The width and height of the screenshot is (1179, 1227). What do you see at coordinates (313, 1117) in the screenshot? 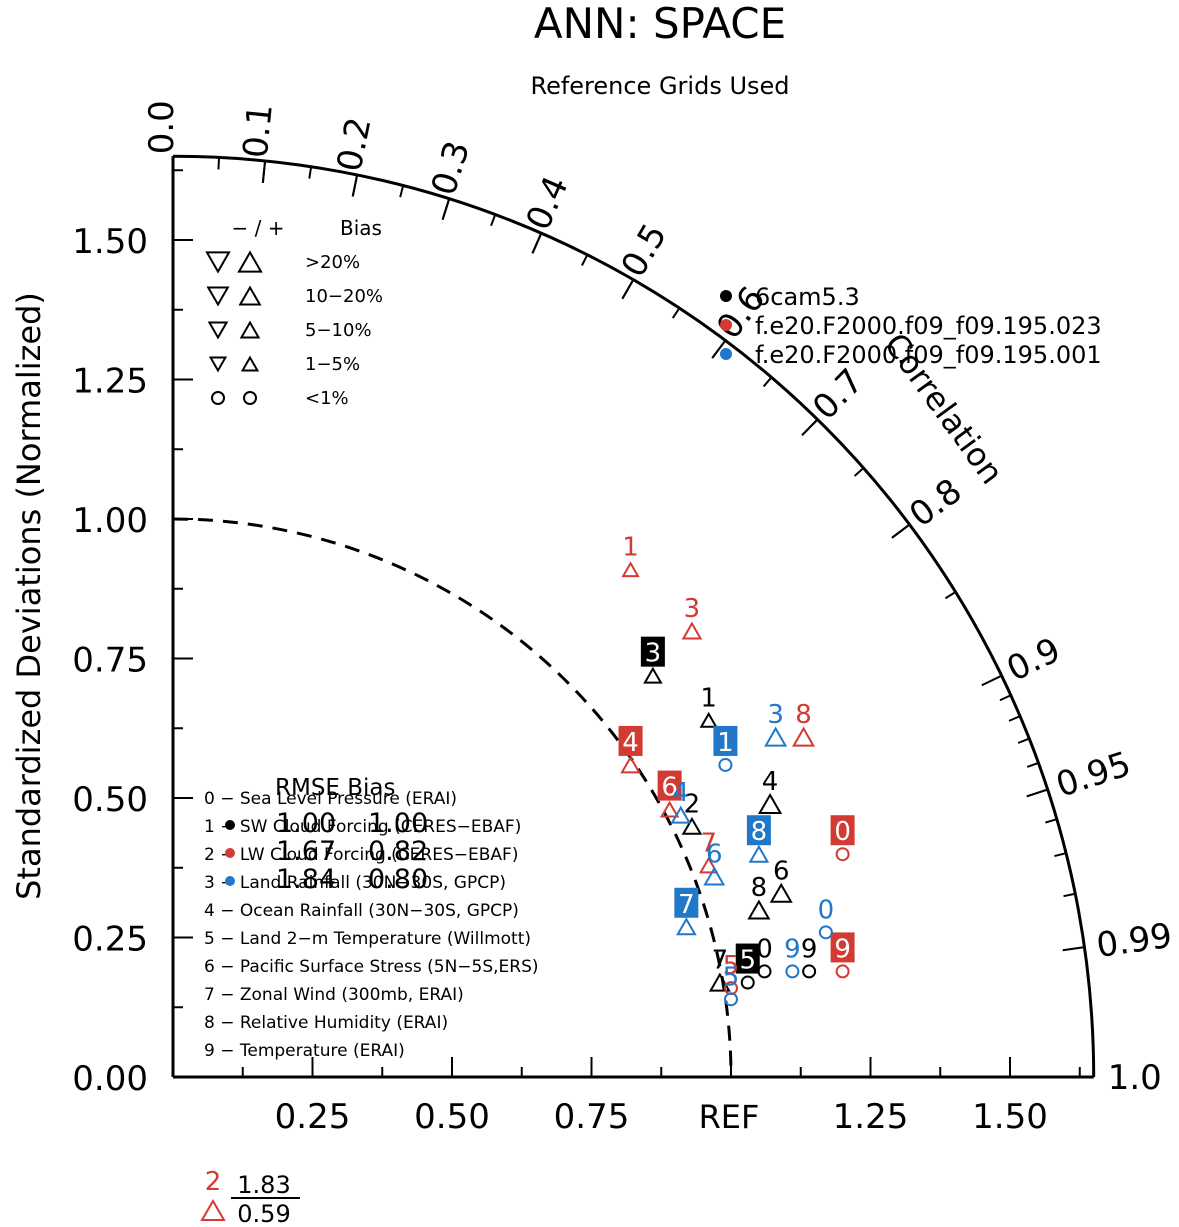
I see `x-tick-label: 0.25` at bounding box center [313, 1117].